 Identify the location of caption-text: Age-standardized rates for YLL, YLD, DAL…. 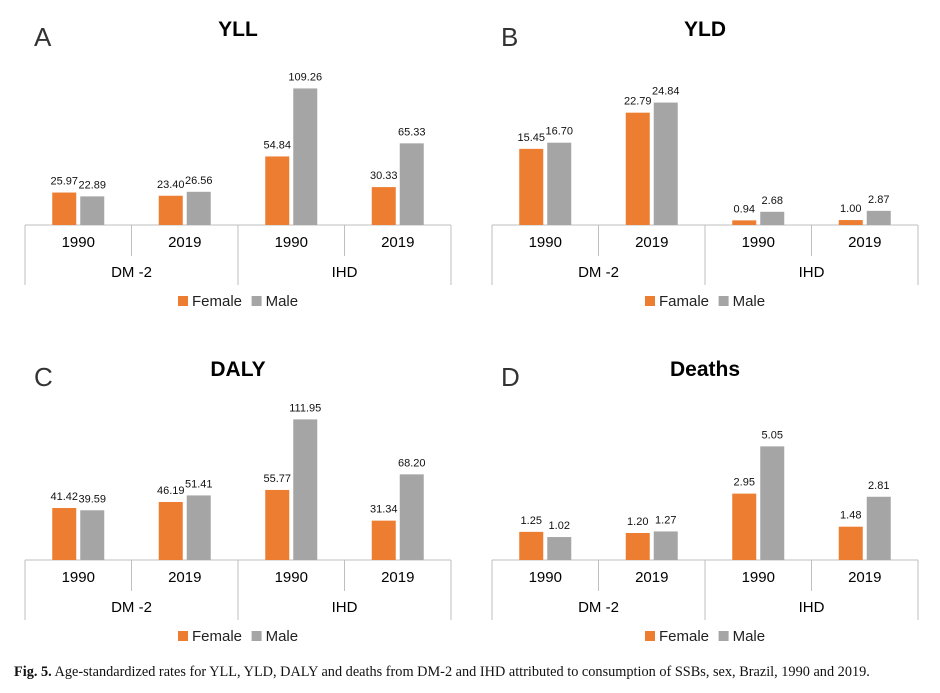
(462, 672).